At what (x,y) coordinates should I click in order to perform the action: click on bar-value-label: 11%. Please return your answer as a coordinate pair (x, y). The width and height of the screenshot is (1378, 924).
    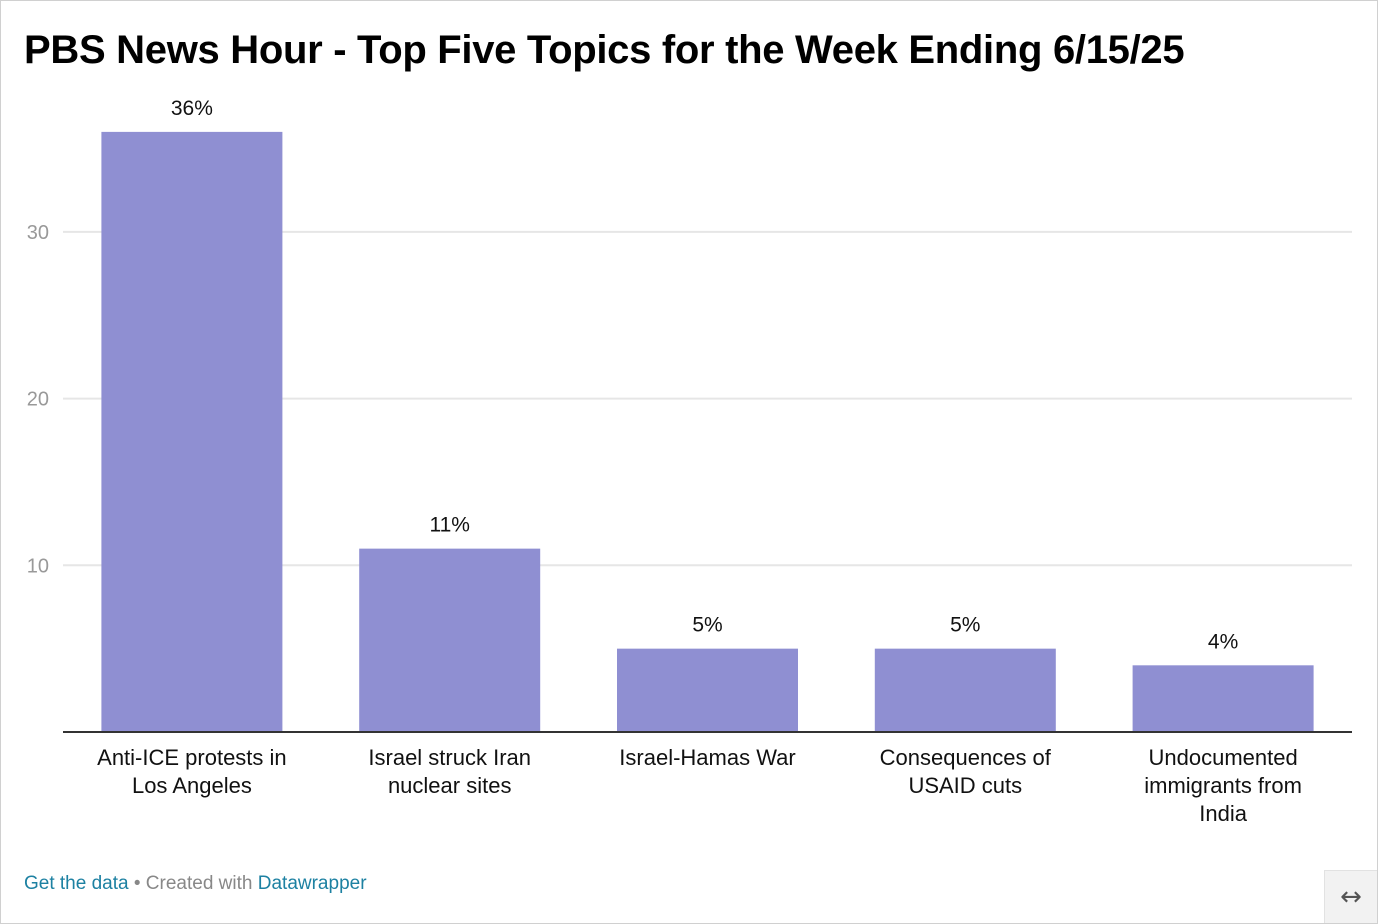
    Looking at the image, I should click on (449, 525).